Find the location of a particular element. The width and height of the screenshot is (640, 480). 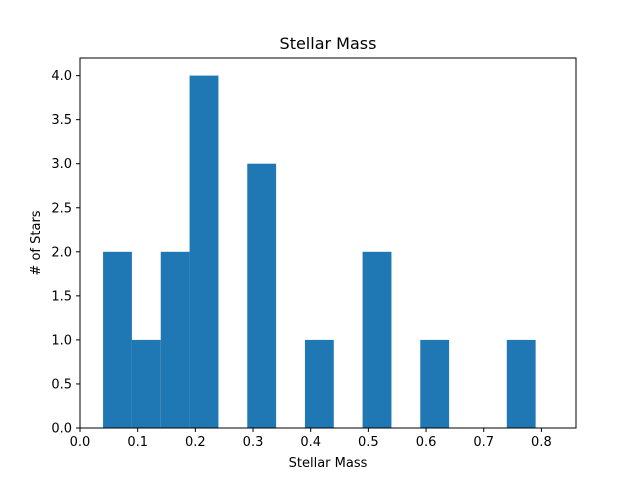

y-tick-label: 0.5 is located at coordinates (61, 384).